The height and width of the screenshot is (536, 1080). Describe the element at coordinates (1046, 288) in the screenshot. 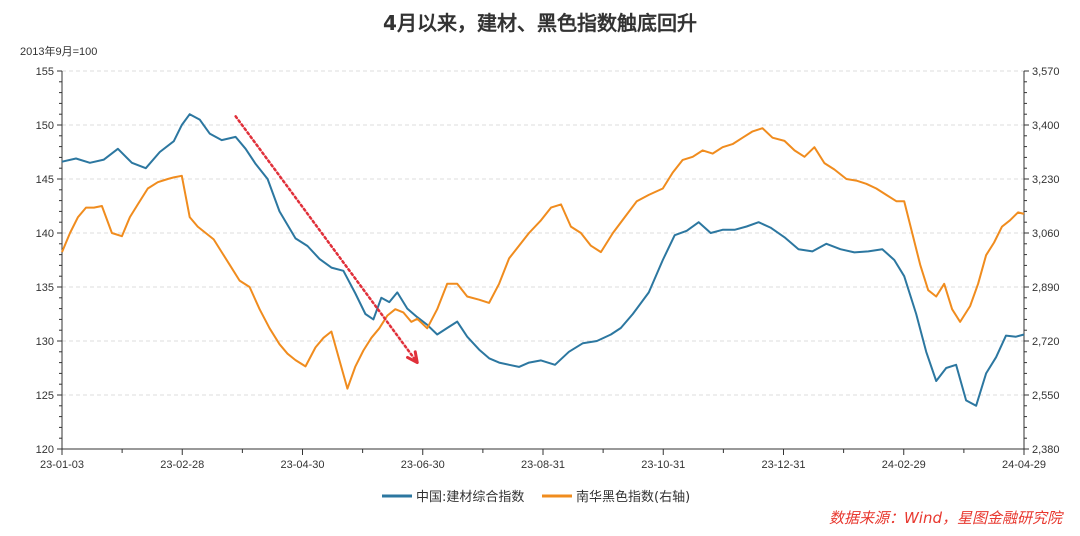

I see `y-right-tick-label: 2,890` at that location.